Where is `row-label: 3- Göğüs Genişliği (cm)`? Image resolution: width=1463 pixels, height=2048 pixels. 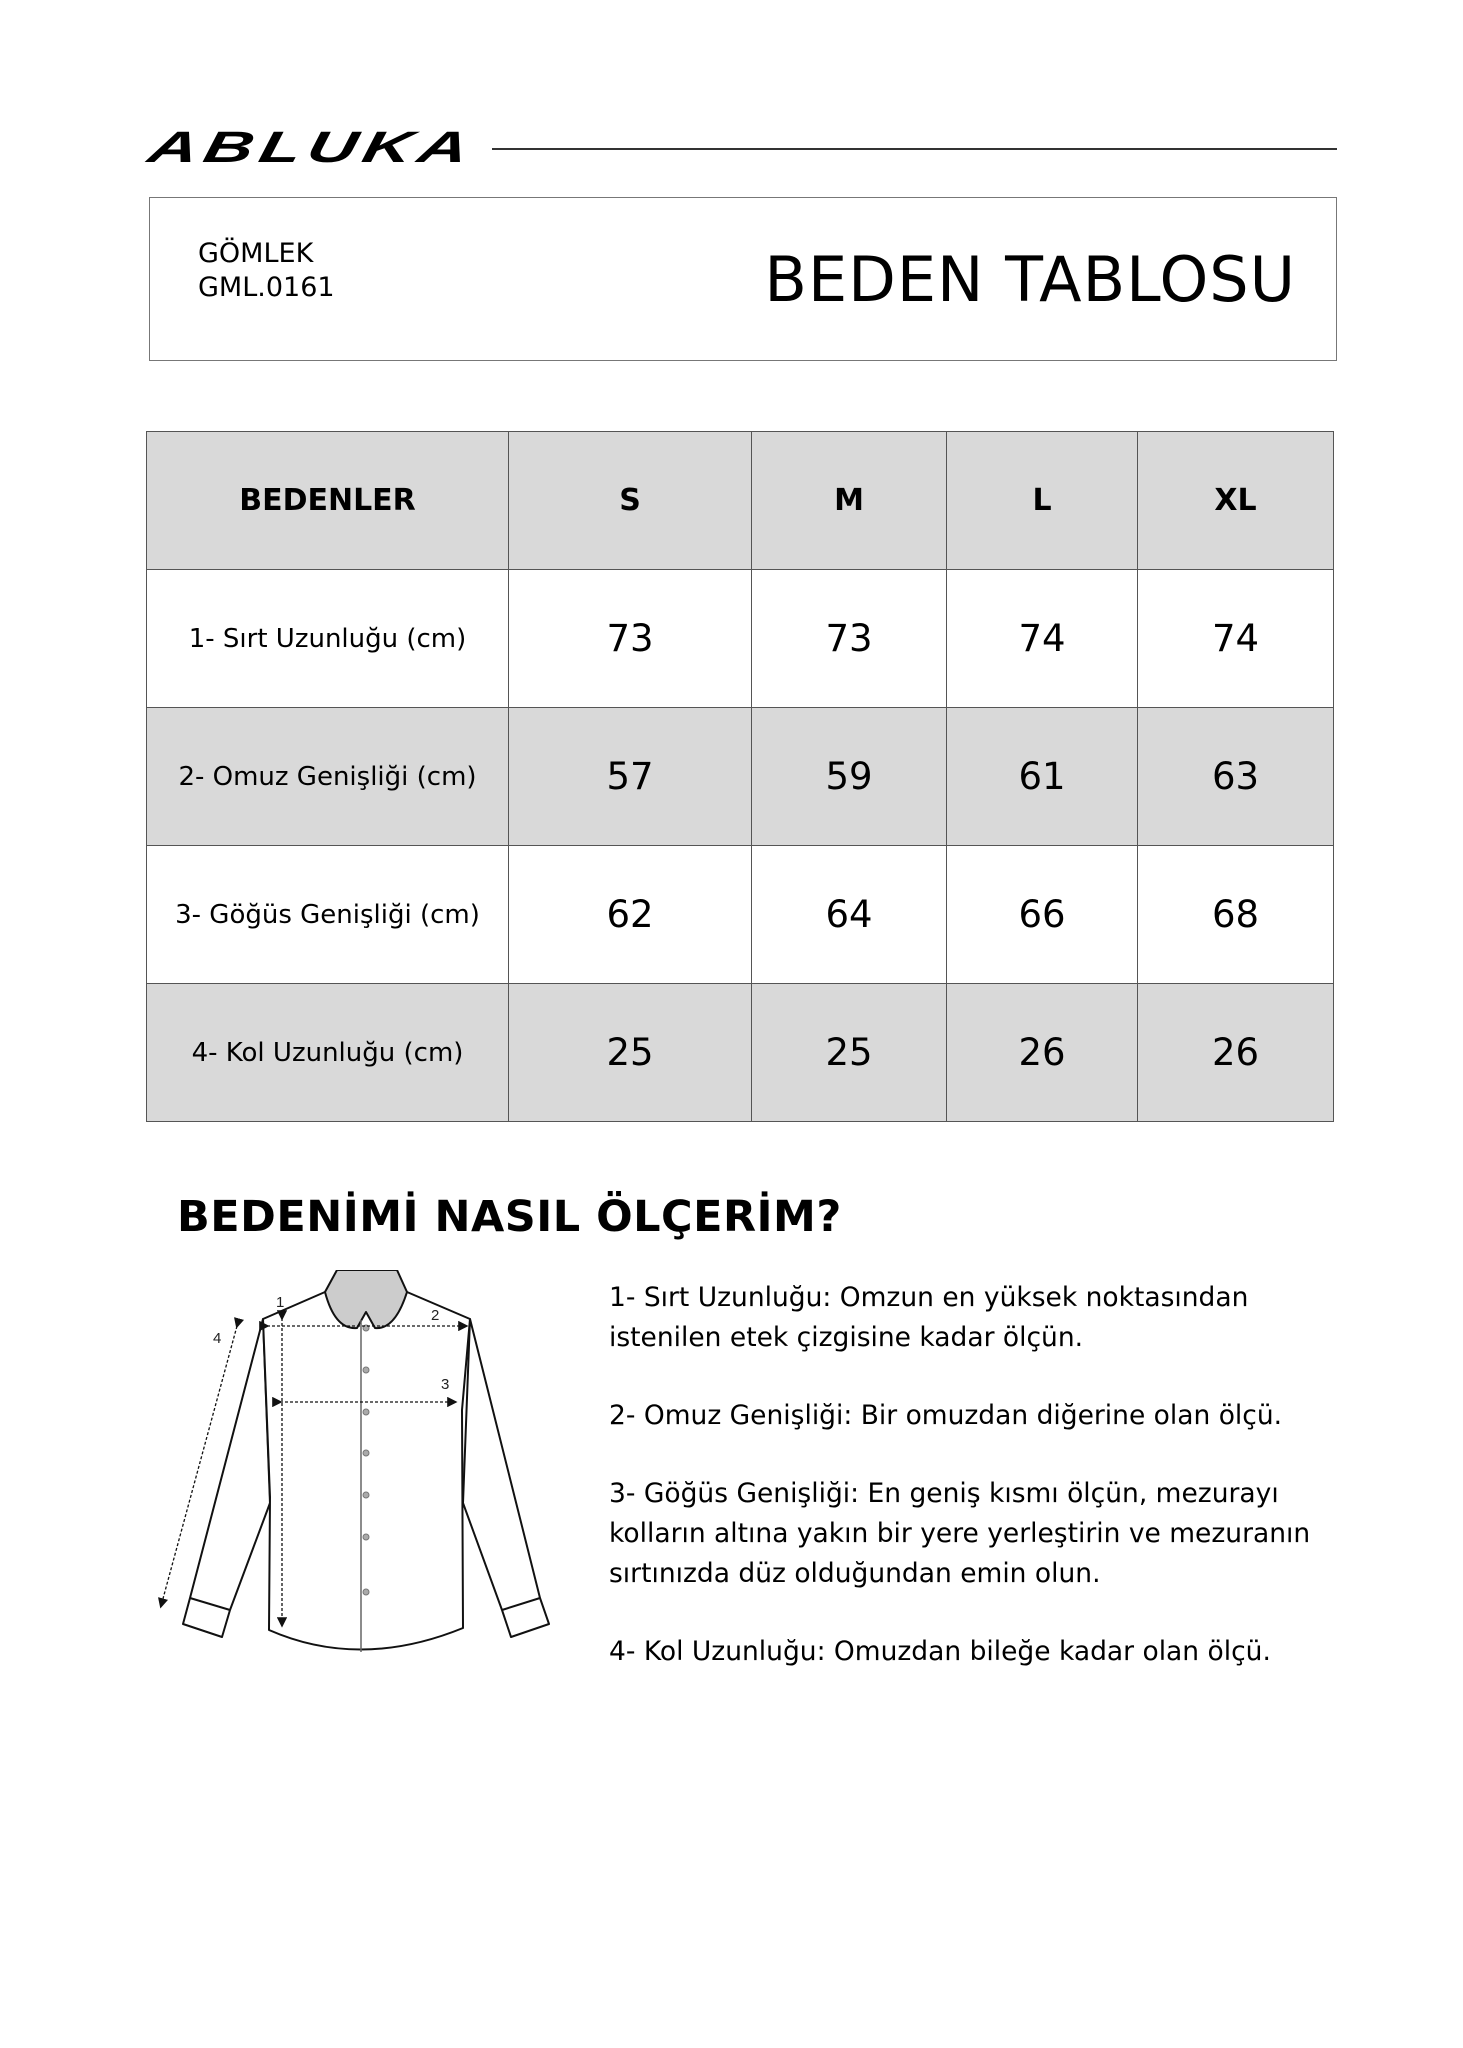 row-label: 3- Göğüs Genişliği (cm) is located at coordinates (327, 914).